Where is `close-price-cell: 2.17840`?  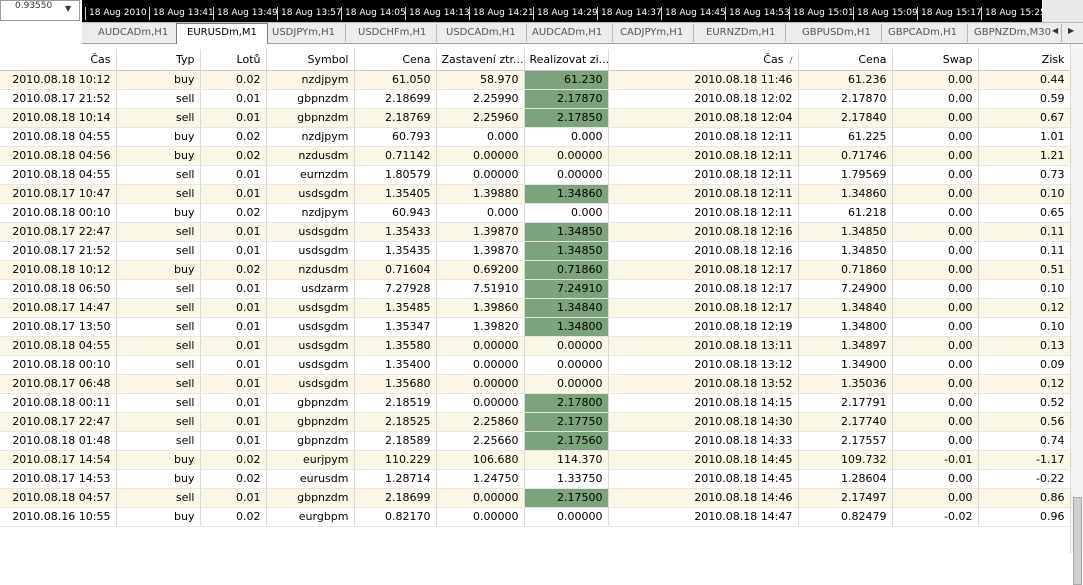 close-price-cell: 2.17840 is located at coordinates (845, 118).